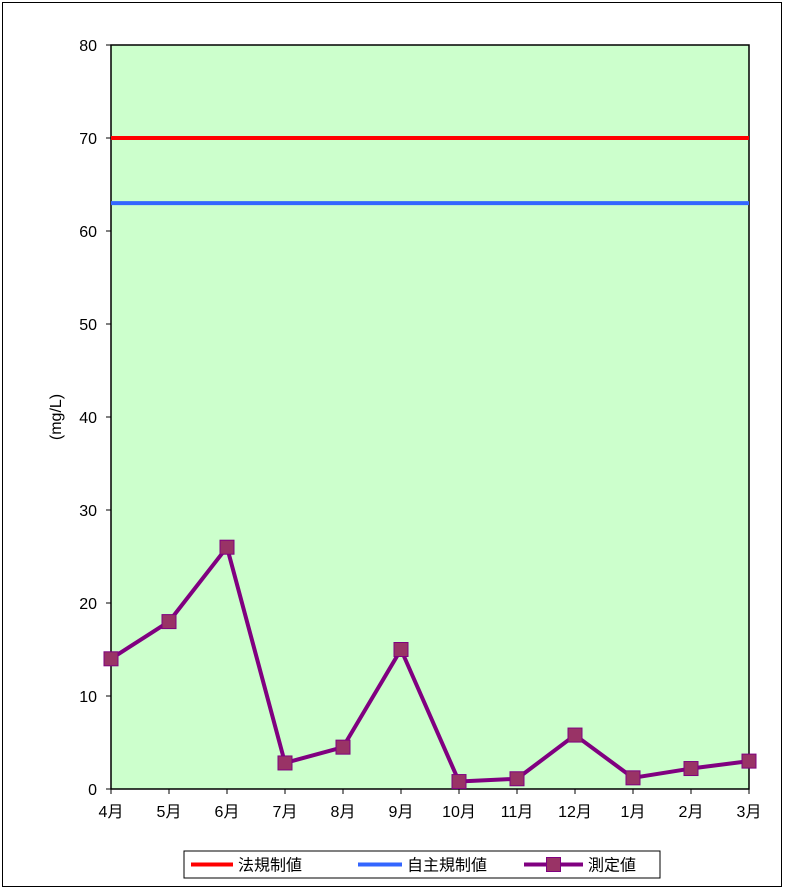 The height and width of the screenshot is (893, 785). What do you see at coordinates (169, 812) in the screenshot?
I see `x-tick-label: 5月` at bounding box center [169, 812].